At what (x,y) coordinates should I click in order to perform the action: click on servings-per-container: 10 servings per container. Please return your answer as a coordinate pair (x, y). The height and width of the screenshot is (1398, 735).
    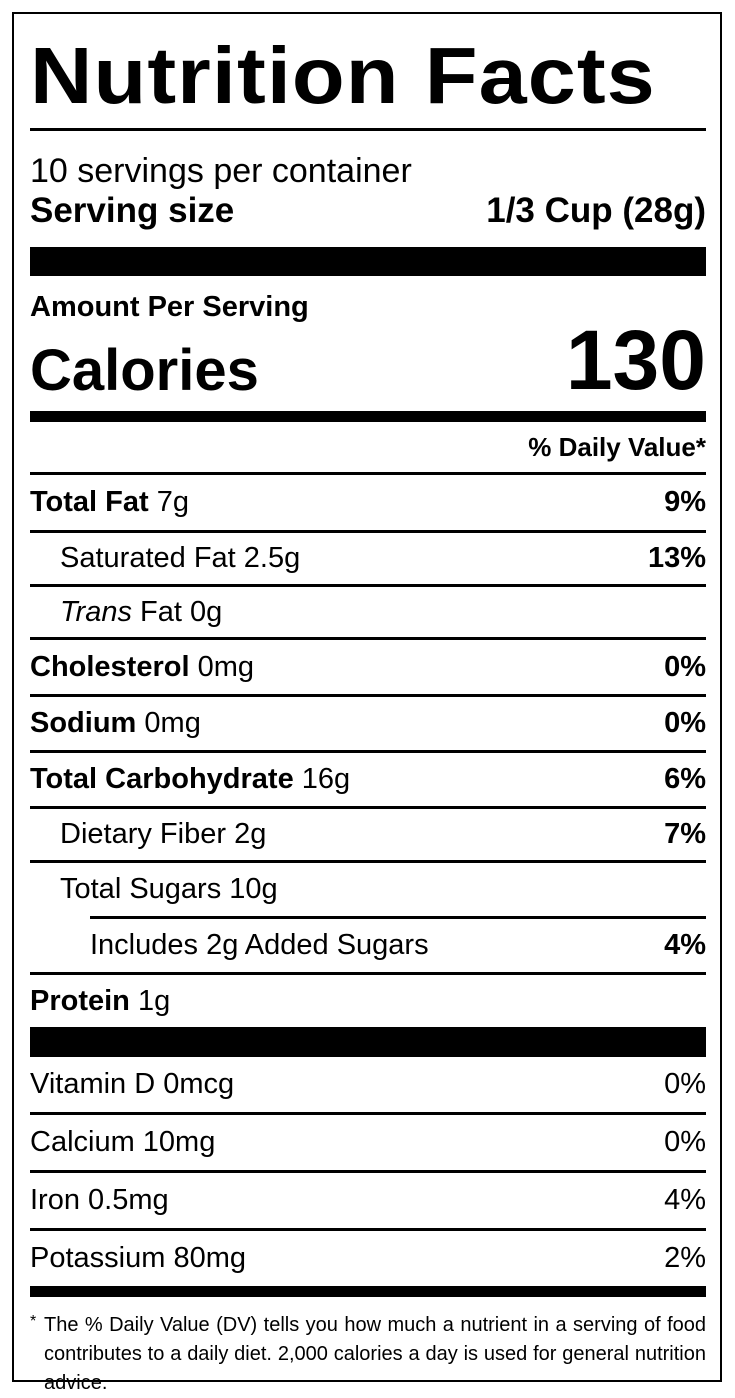
    Looking at the image, I should click on (221, 171).